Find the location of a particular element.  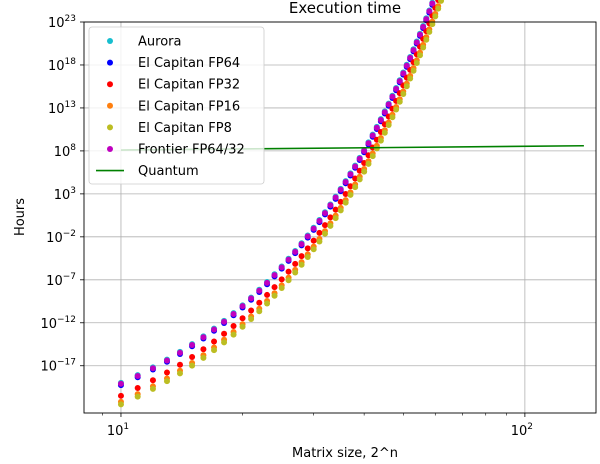

legend-label: Quantum is located at coordinates (168, 171).